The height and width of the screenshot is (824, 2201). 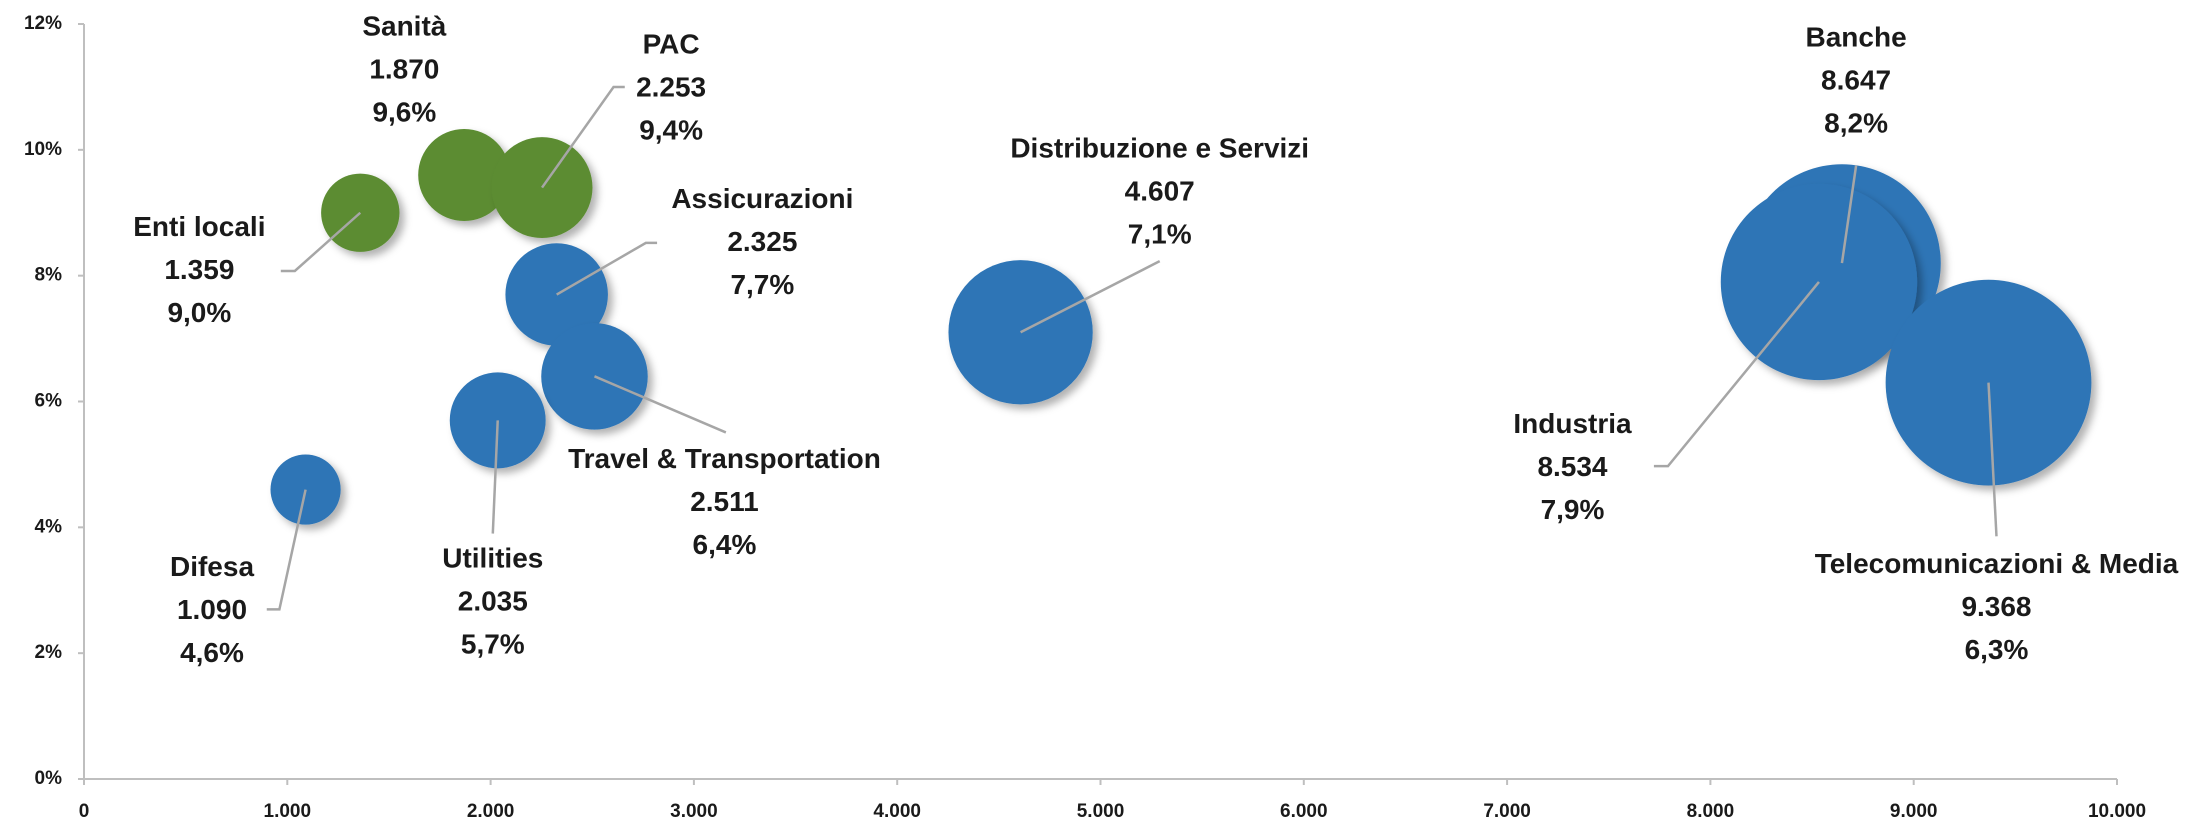 What do you see at coordinates (199, 269) in the screenshot?
I see `data-label: 1.359` at bounding box center [199, 269].